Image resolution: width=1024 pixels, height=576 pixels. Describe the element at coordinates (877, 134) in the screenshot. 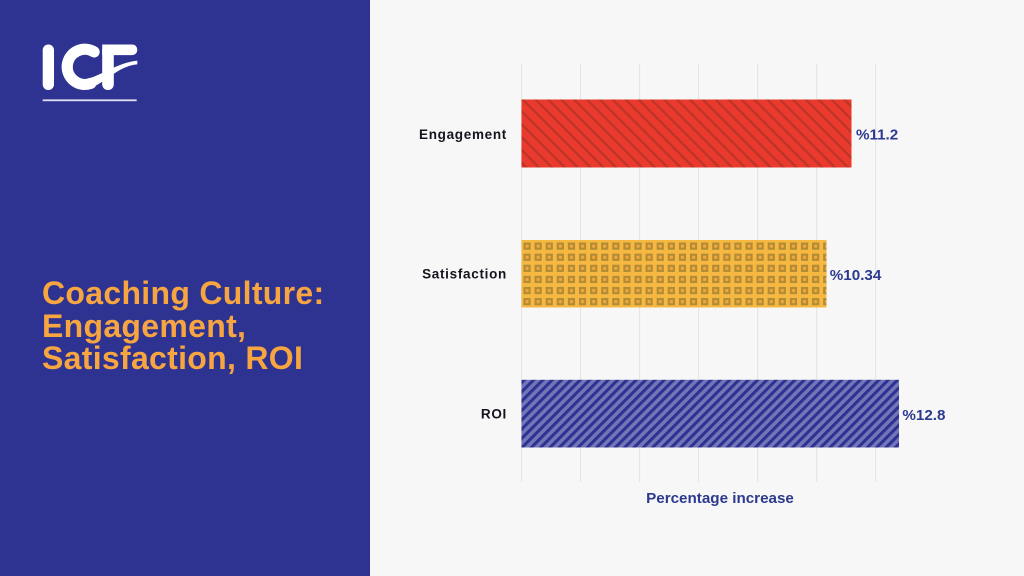

I see `svg-text: %11.2` at that location.